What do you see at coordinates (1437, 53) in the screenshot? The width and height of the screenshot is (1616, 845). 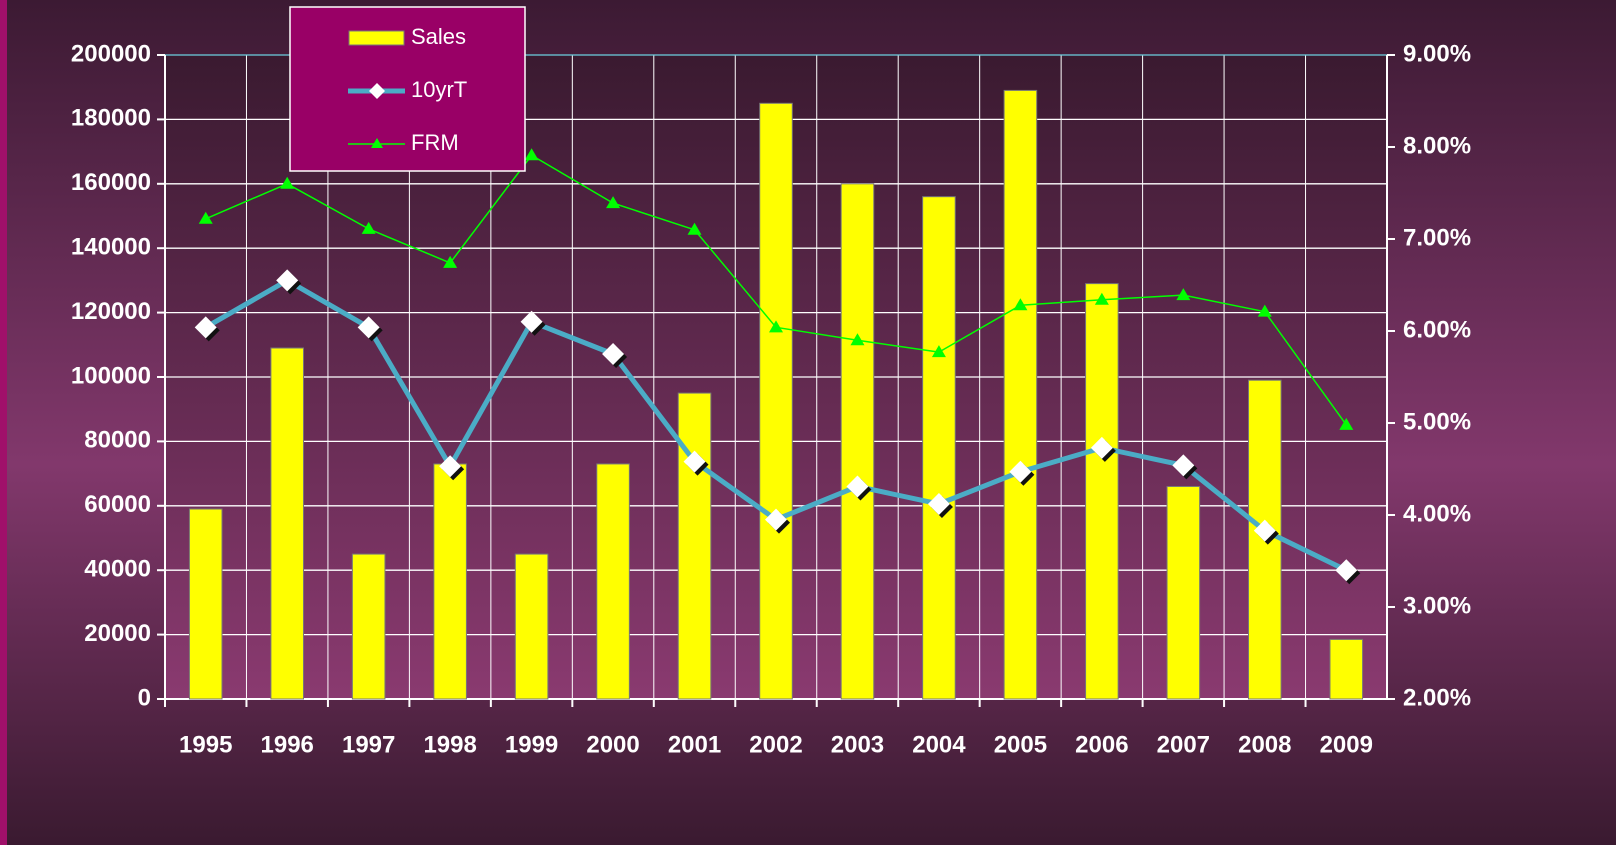 I see `y2-tick-label: 9.00%` at bounding box center [1437, 53].